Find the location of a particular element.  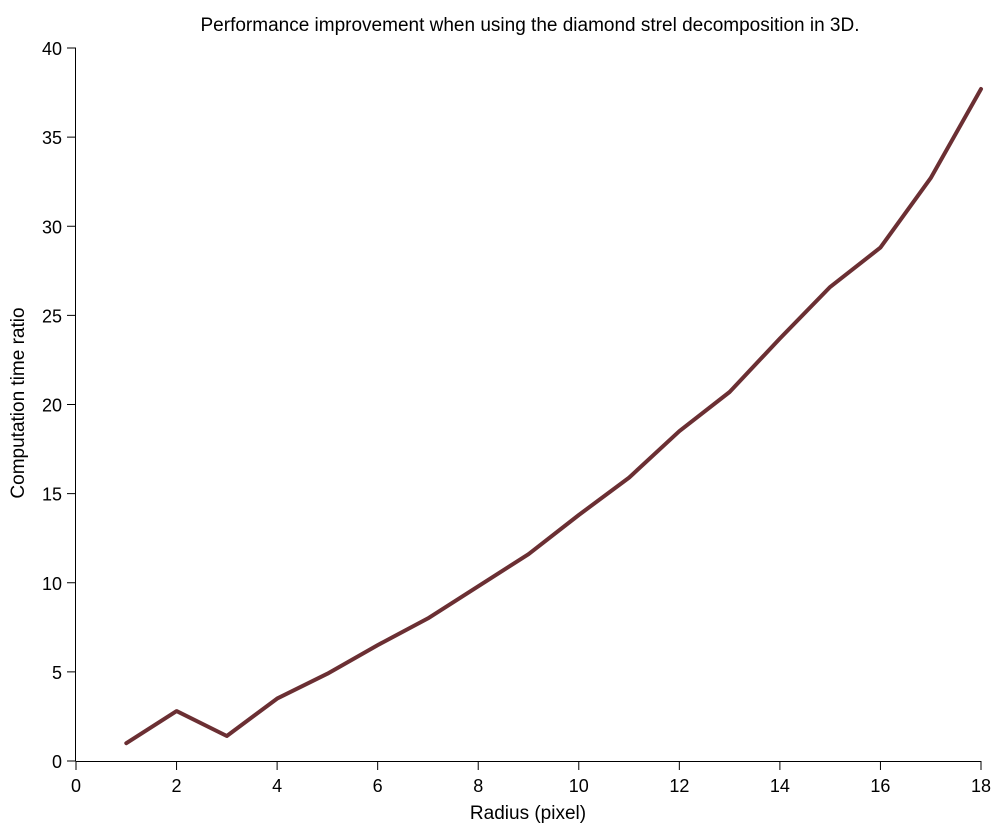

x-tick-label: 16 is located at coordinates (880, 786).